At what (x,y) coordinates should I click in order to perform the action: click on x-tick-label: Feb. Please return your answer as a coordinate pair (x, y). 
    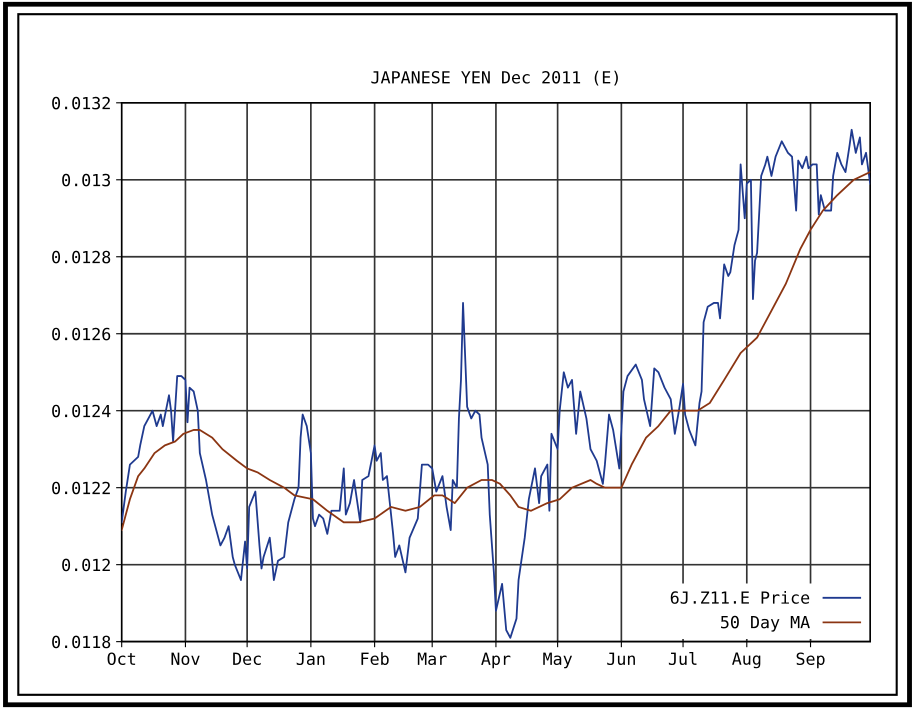
    Looking at the image, I should click on (375, 659).